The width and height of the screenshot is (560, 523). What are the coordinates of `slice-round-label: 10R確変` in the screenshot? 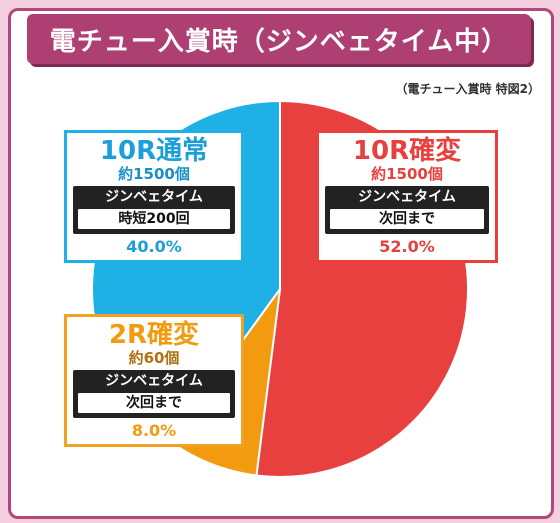 It's located at (407, 151).